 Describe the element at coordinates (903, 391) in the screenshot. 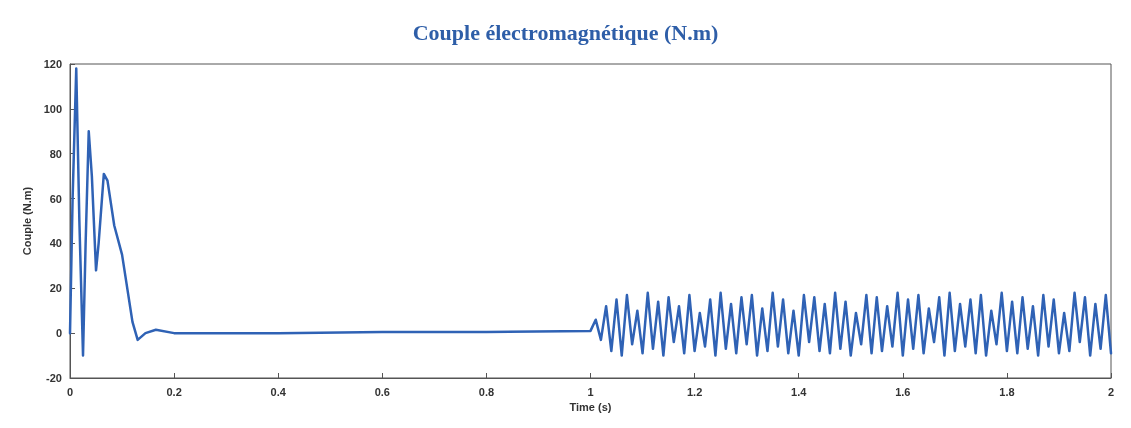

I see `x-tick-label: 1.6` at that location.